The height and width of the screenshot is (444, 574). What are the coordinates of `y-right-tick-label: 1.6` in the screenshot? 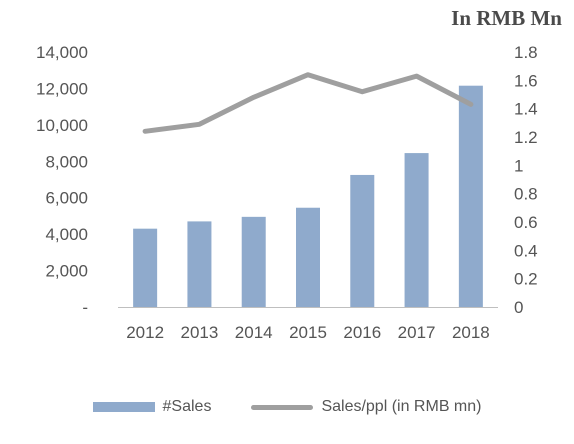 It's located at (526, 80).